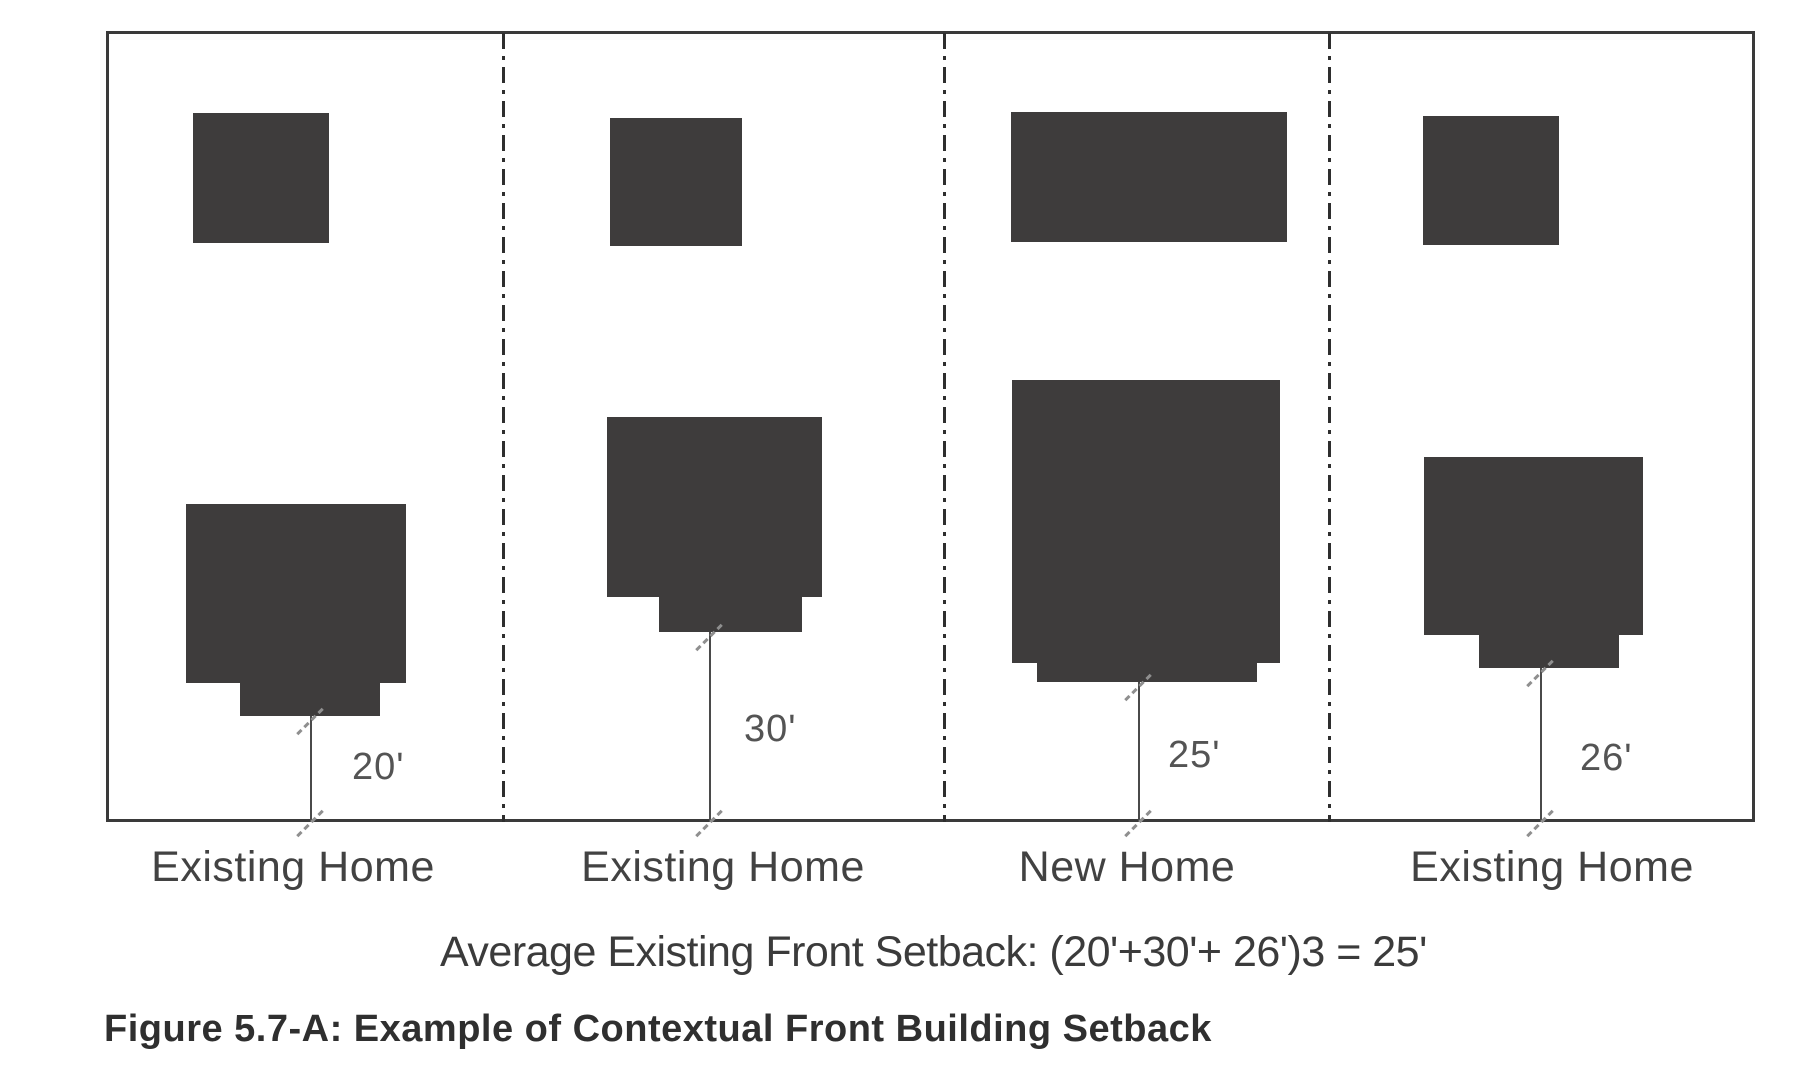 This screenshot has height=1065, width=1802. What do you see at coordinates (1541, 745) in the screenshot?
I see `setback-line-panel4` at bounding box center [1541, 745].